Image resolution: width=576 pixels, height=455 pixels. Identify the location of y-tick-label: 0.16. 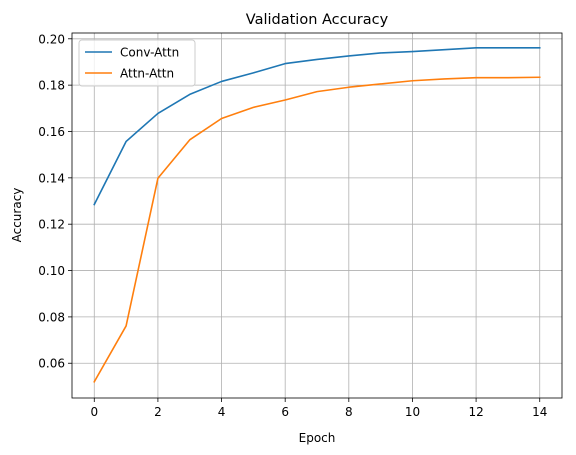
(51, 132).